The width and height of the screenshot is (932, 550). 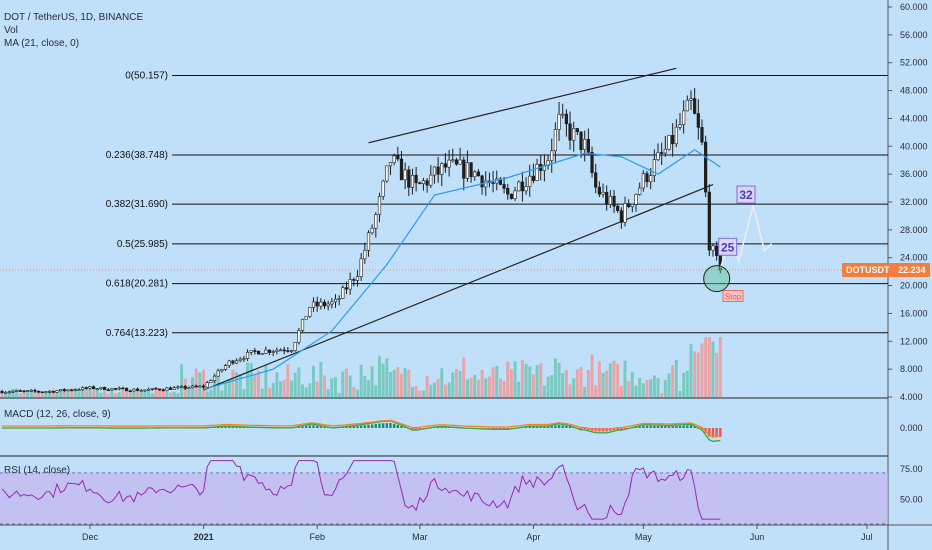 I want to click on target-label-box, so click(x=746, y=194).